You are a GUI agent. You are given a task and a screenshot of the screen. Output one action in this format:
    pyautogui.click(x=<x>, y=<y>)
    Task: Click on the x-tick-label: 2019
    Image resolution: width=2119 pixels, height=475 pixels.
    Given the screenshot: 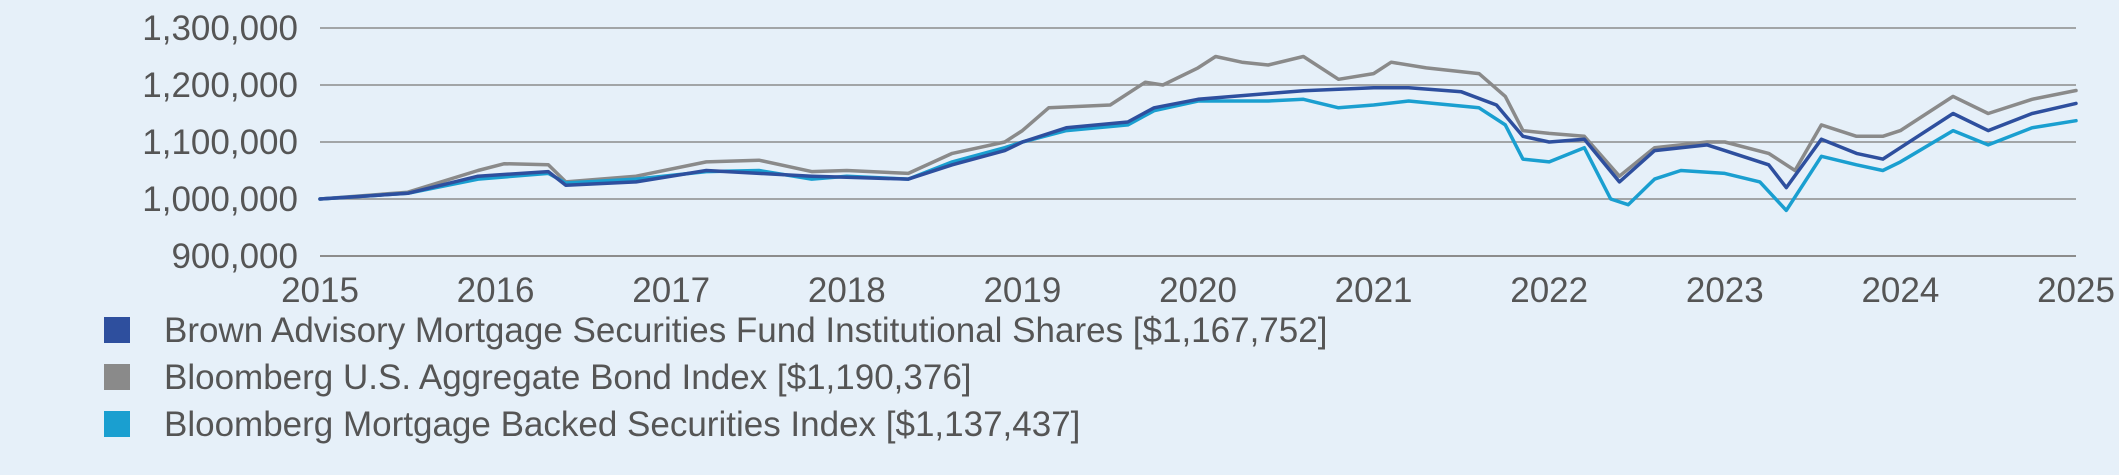 What is the action you would take?
    pyautogui.click(x=1022, y=290)
    